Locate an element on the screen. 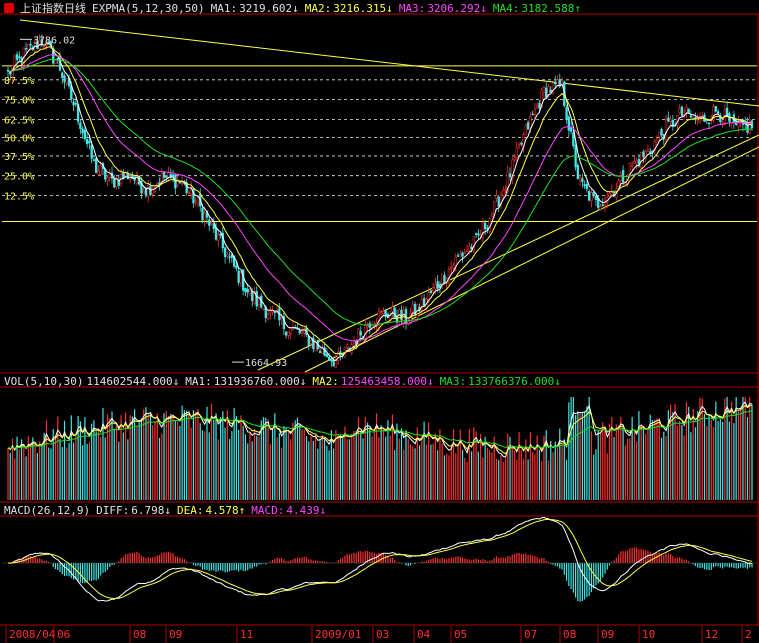  dea-value: 4.578↑ is located at coordinates (225, 510).